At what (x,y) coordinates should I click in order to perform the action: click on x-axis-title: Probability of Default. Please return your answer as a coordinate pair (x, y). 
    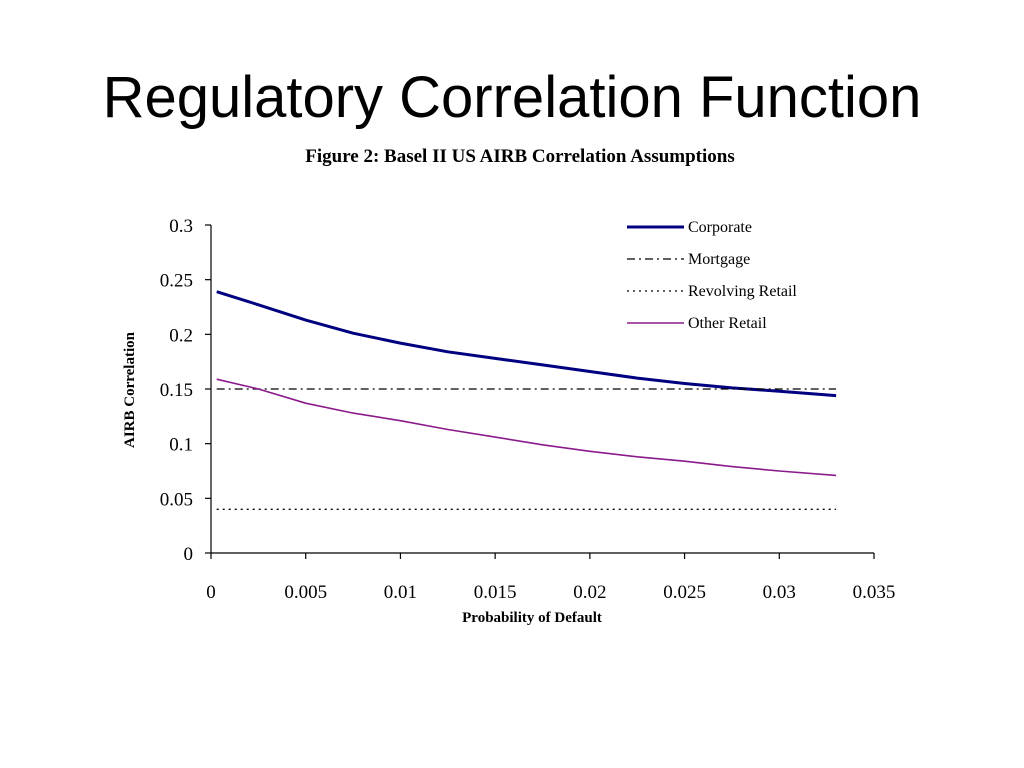
    Looking at the image, I should click on (532, 618).